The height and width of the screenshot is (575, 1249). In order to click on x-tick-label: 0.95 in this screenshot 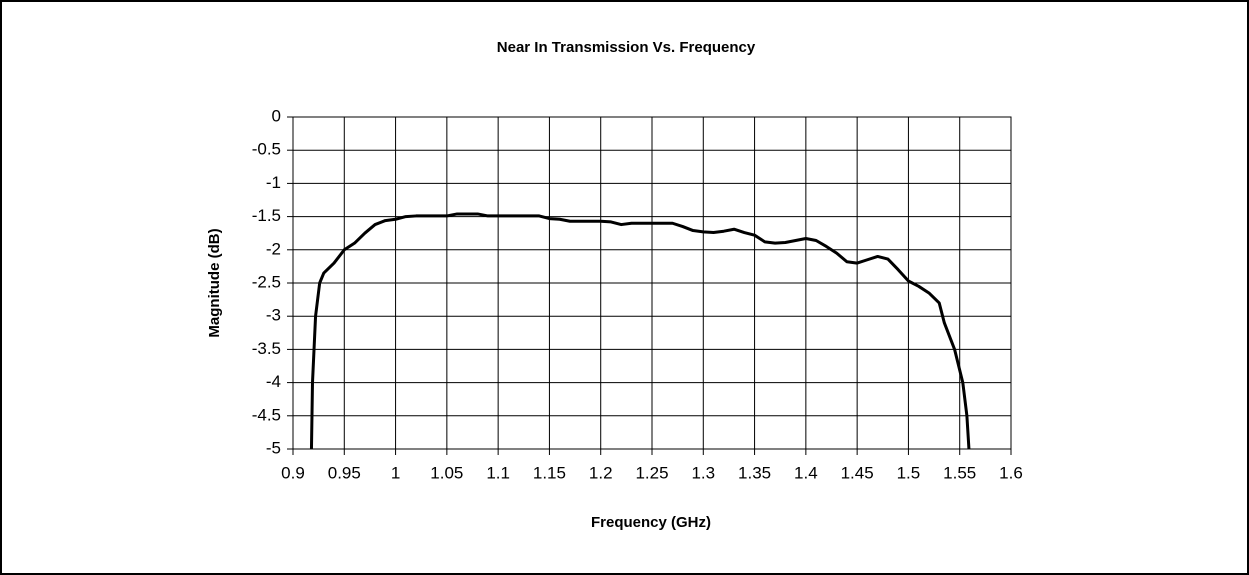, I will do `click(344, 472)`.